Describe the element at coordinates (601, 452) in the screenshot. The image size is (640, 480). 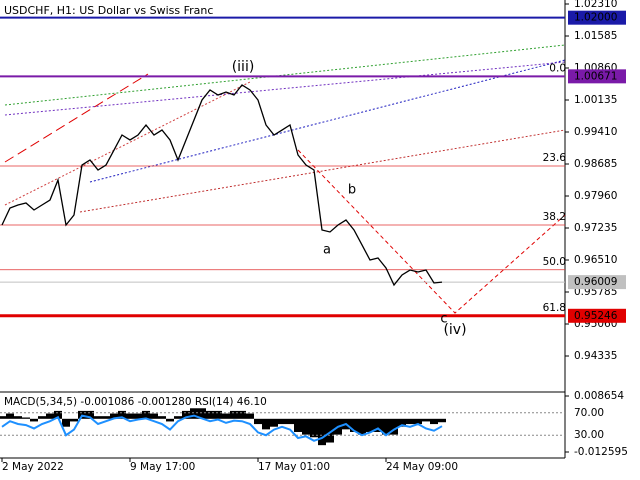
I see `y-tick-label: -0.012595` at that location.